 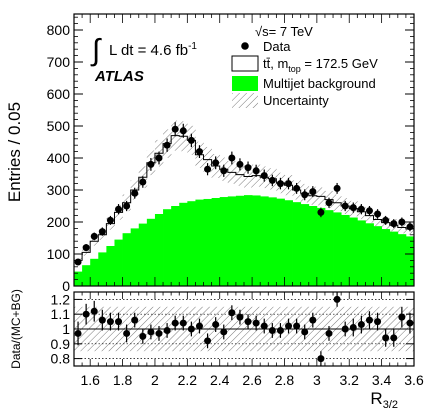 I want to click on legend-data-label: Data, so click(x=277, y=46).